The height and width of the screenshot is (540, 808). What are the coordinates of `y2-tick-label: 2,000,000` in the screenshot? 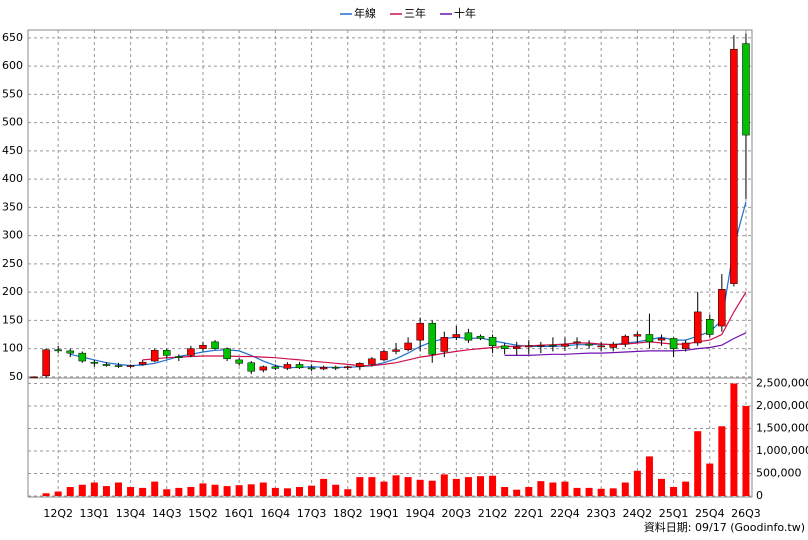 It's located at (782, 405).